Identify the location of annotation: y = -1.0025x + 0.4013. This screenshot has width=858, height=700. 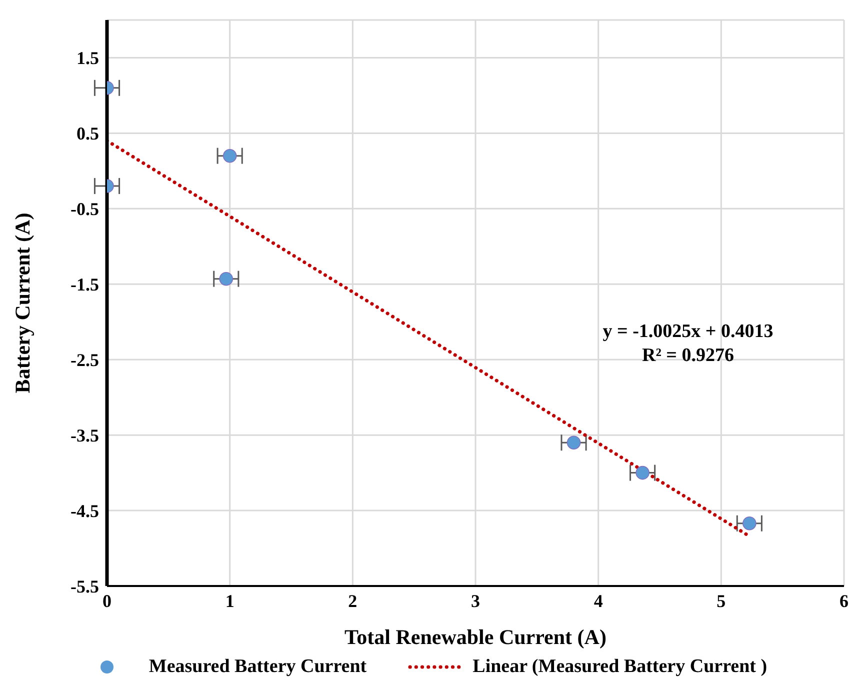
(688, 332).